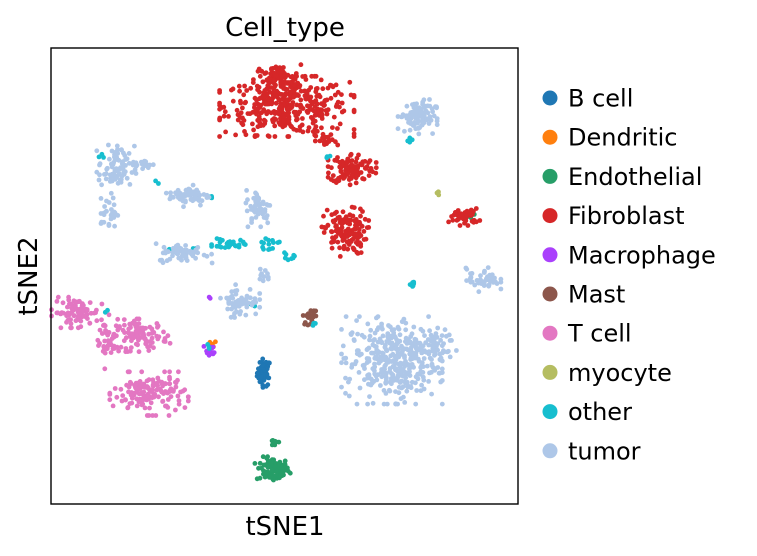 Image resolution: width=757 pixels, height=556 pixels. I want to click on chart-title: Cell_type, so click(285, 28).